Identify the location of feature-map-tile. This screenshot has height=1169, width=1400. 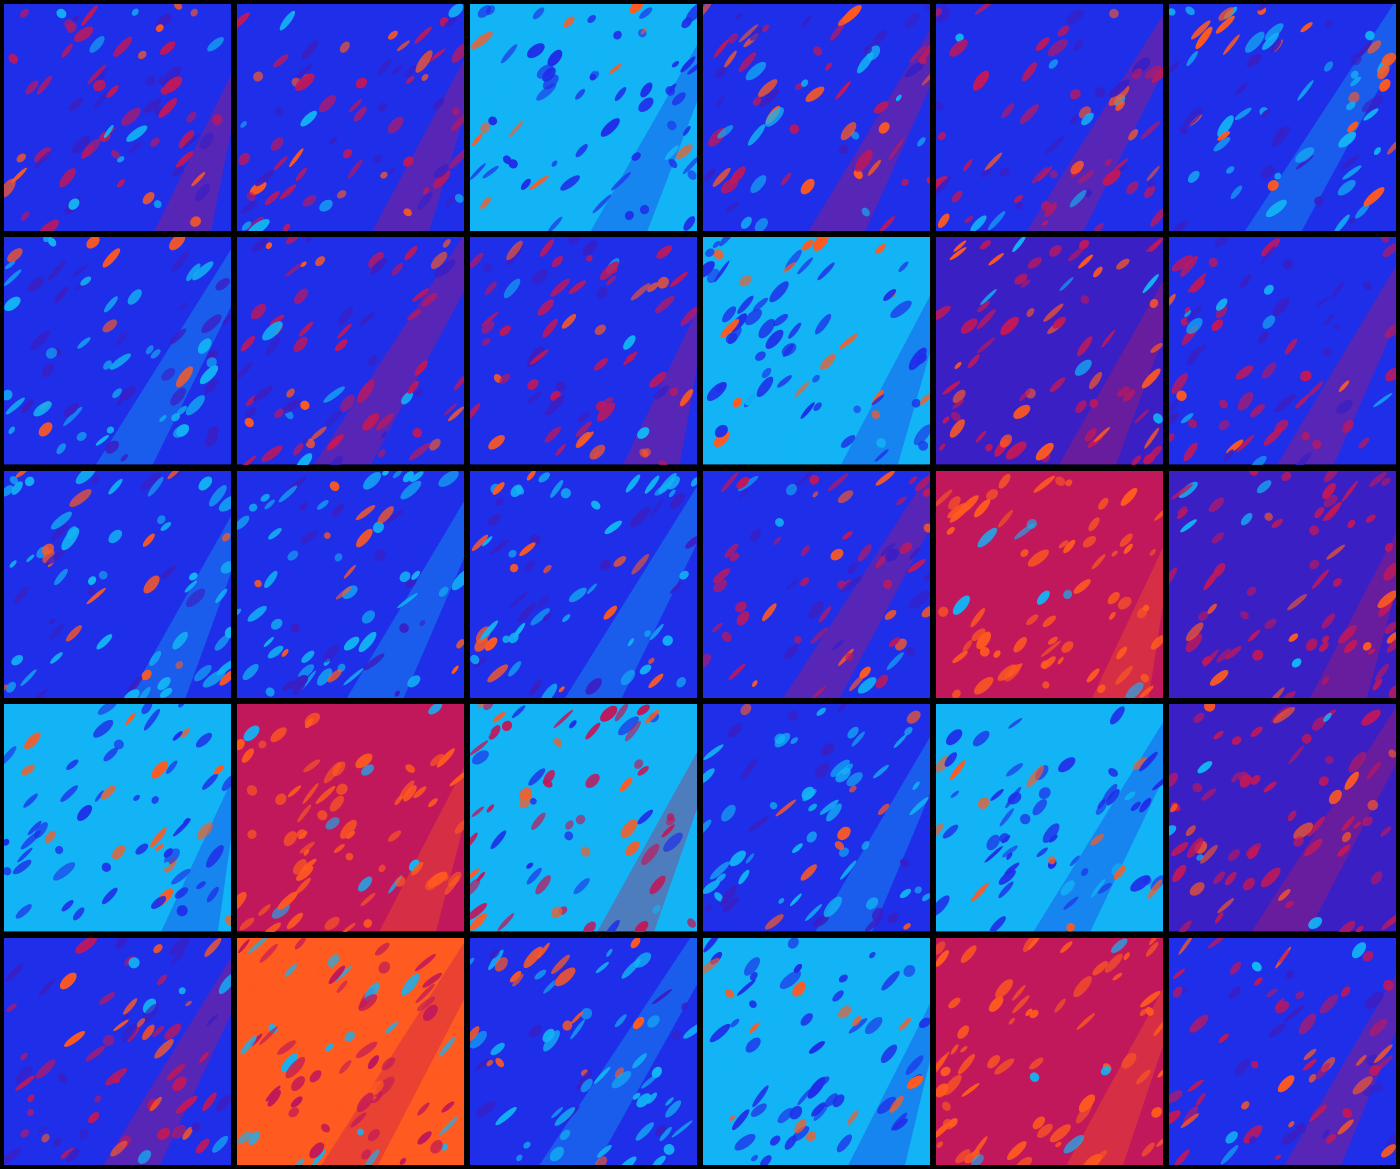
(816, 584).